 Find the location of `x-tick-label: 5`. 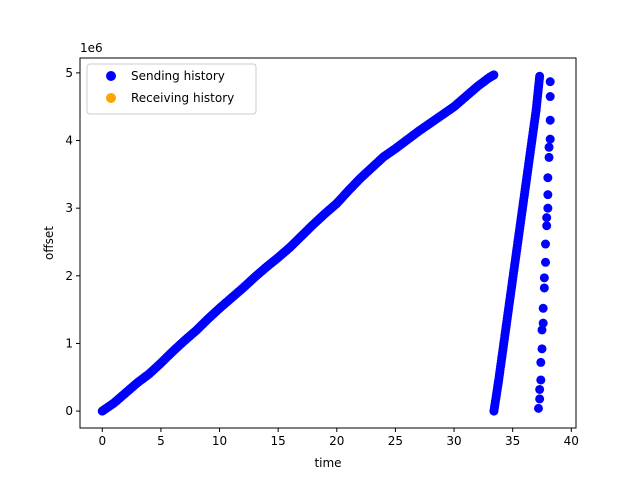

x-tick-label: 5 is located at coordinates (161, 441).